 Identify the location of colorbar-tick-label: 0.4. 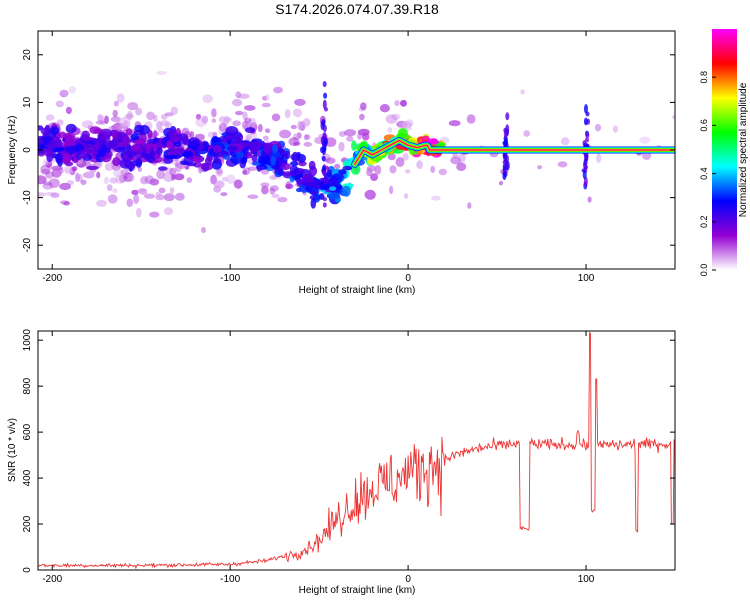
(704, 173).